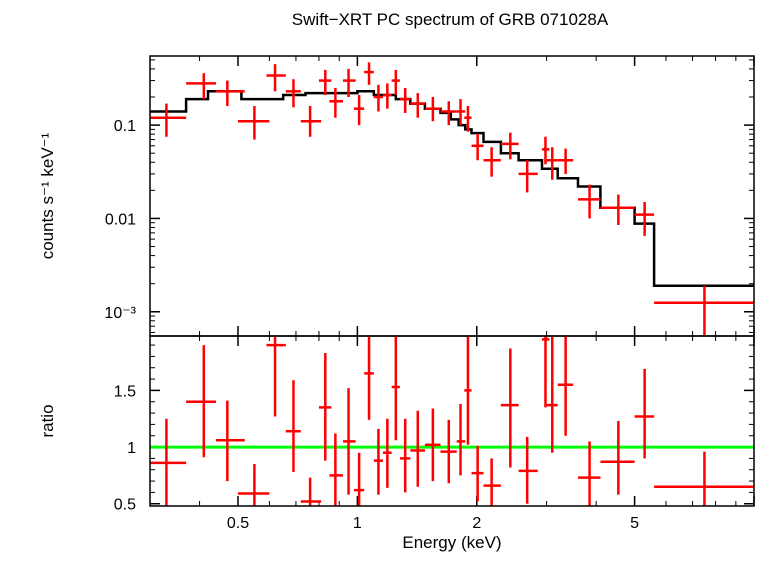 The height and width of the screenshot is (561, 758). Describe the element at coordinates (433, 523) in the screenshot. I see `ratio-x-tick-labels: 0.5 1 2 5` at that location.